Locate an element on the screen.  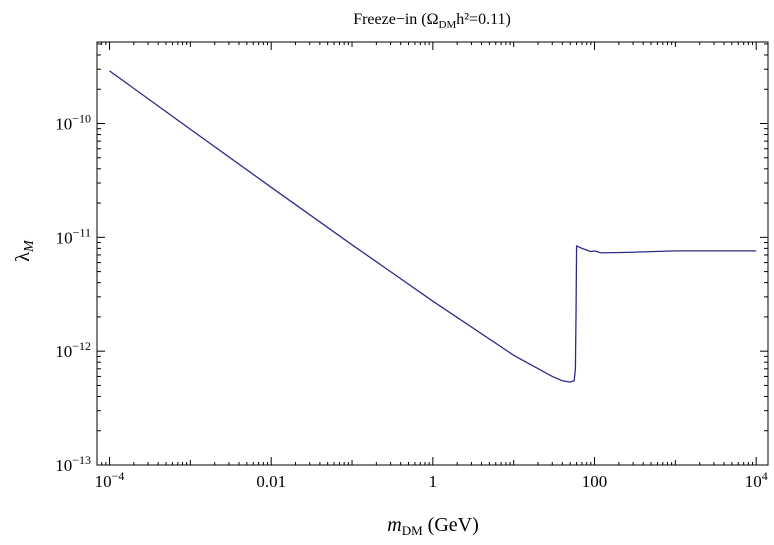
x-tick-label: 10⁴ is located at coordinates (756, 480).